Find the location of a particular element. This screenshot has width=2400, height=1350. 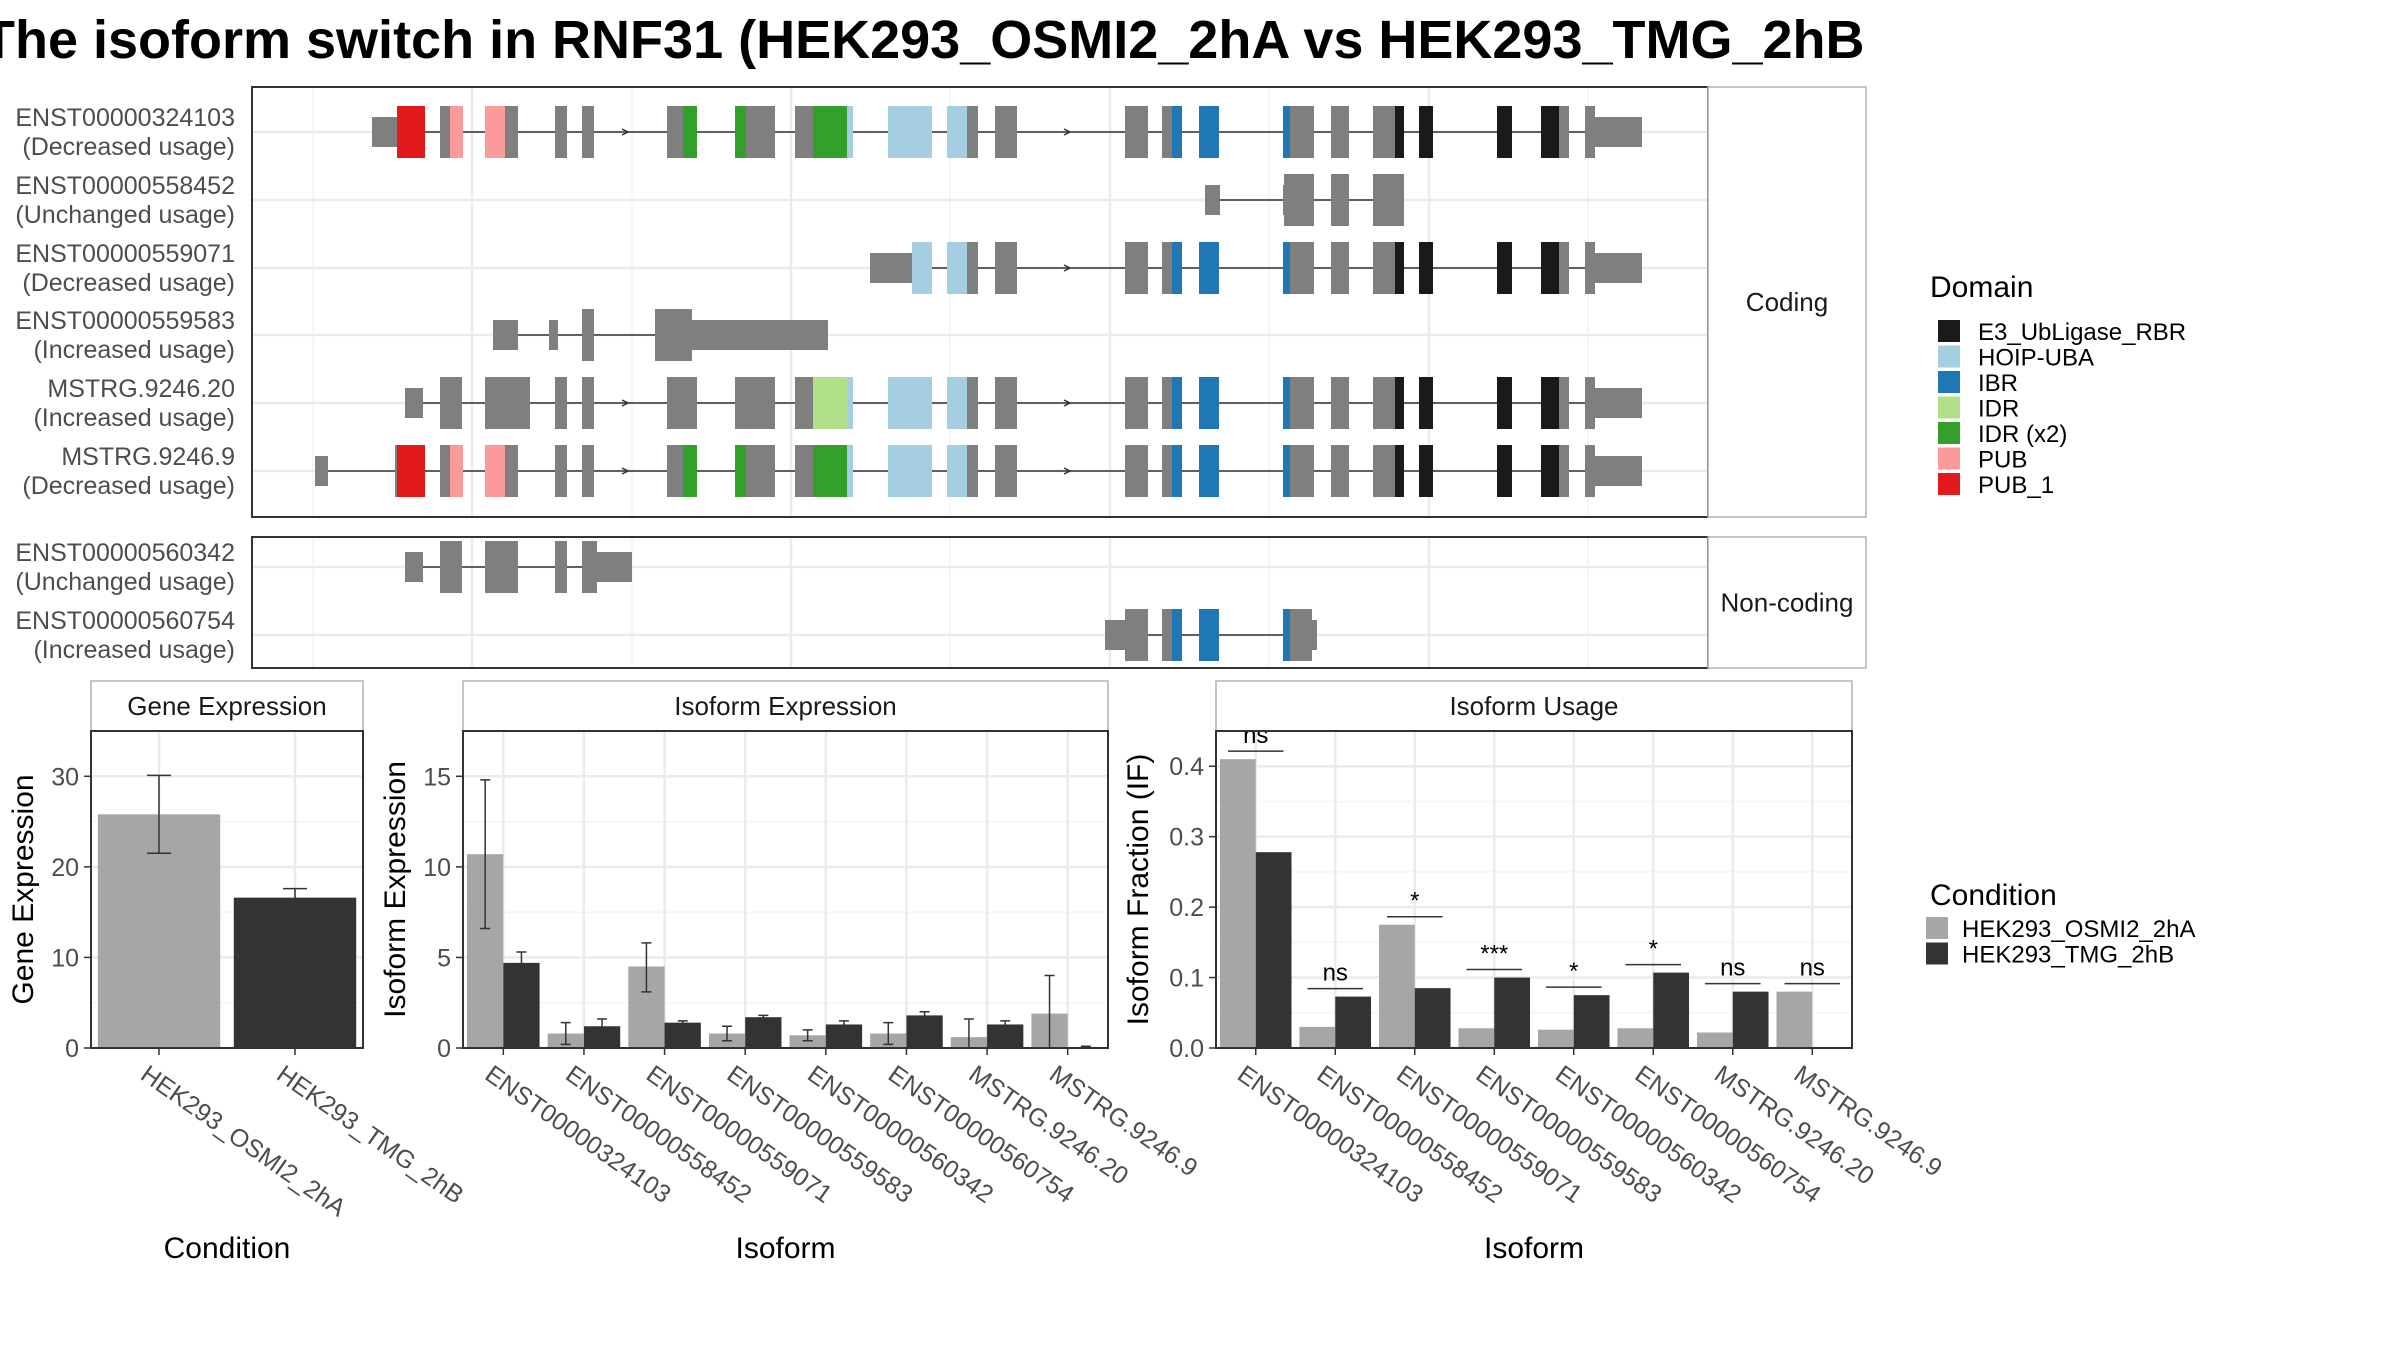

noncoding-panel-bg is located at coordinates (980, 602).